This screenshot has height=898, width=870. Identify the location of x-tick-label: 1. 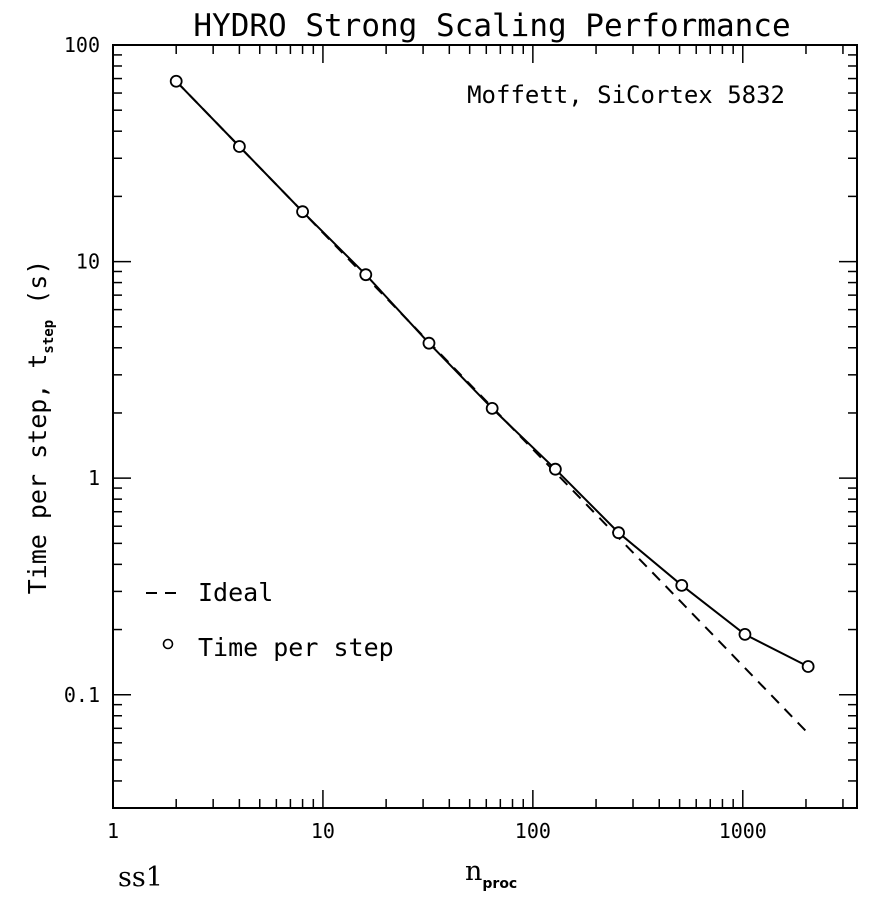
(113, 831).